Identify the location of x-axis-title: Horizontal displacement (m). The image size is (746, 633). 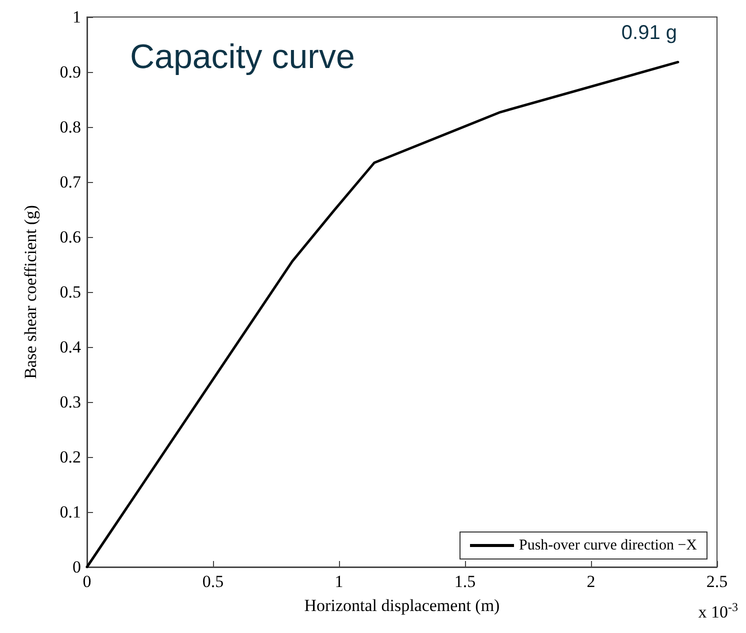
(402, 605).